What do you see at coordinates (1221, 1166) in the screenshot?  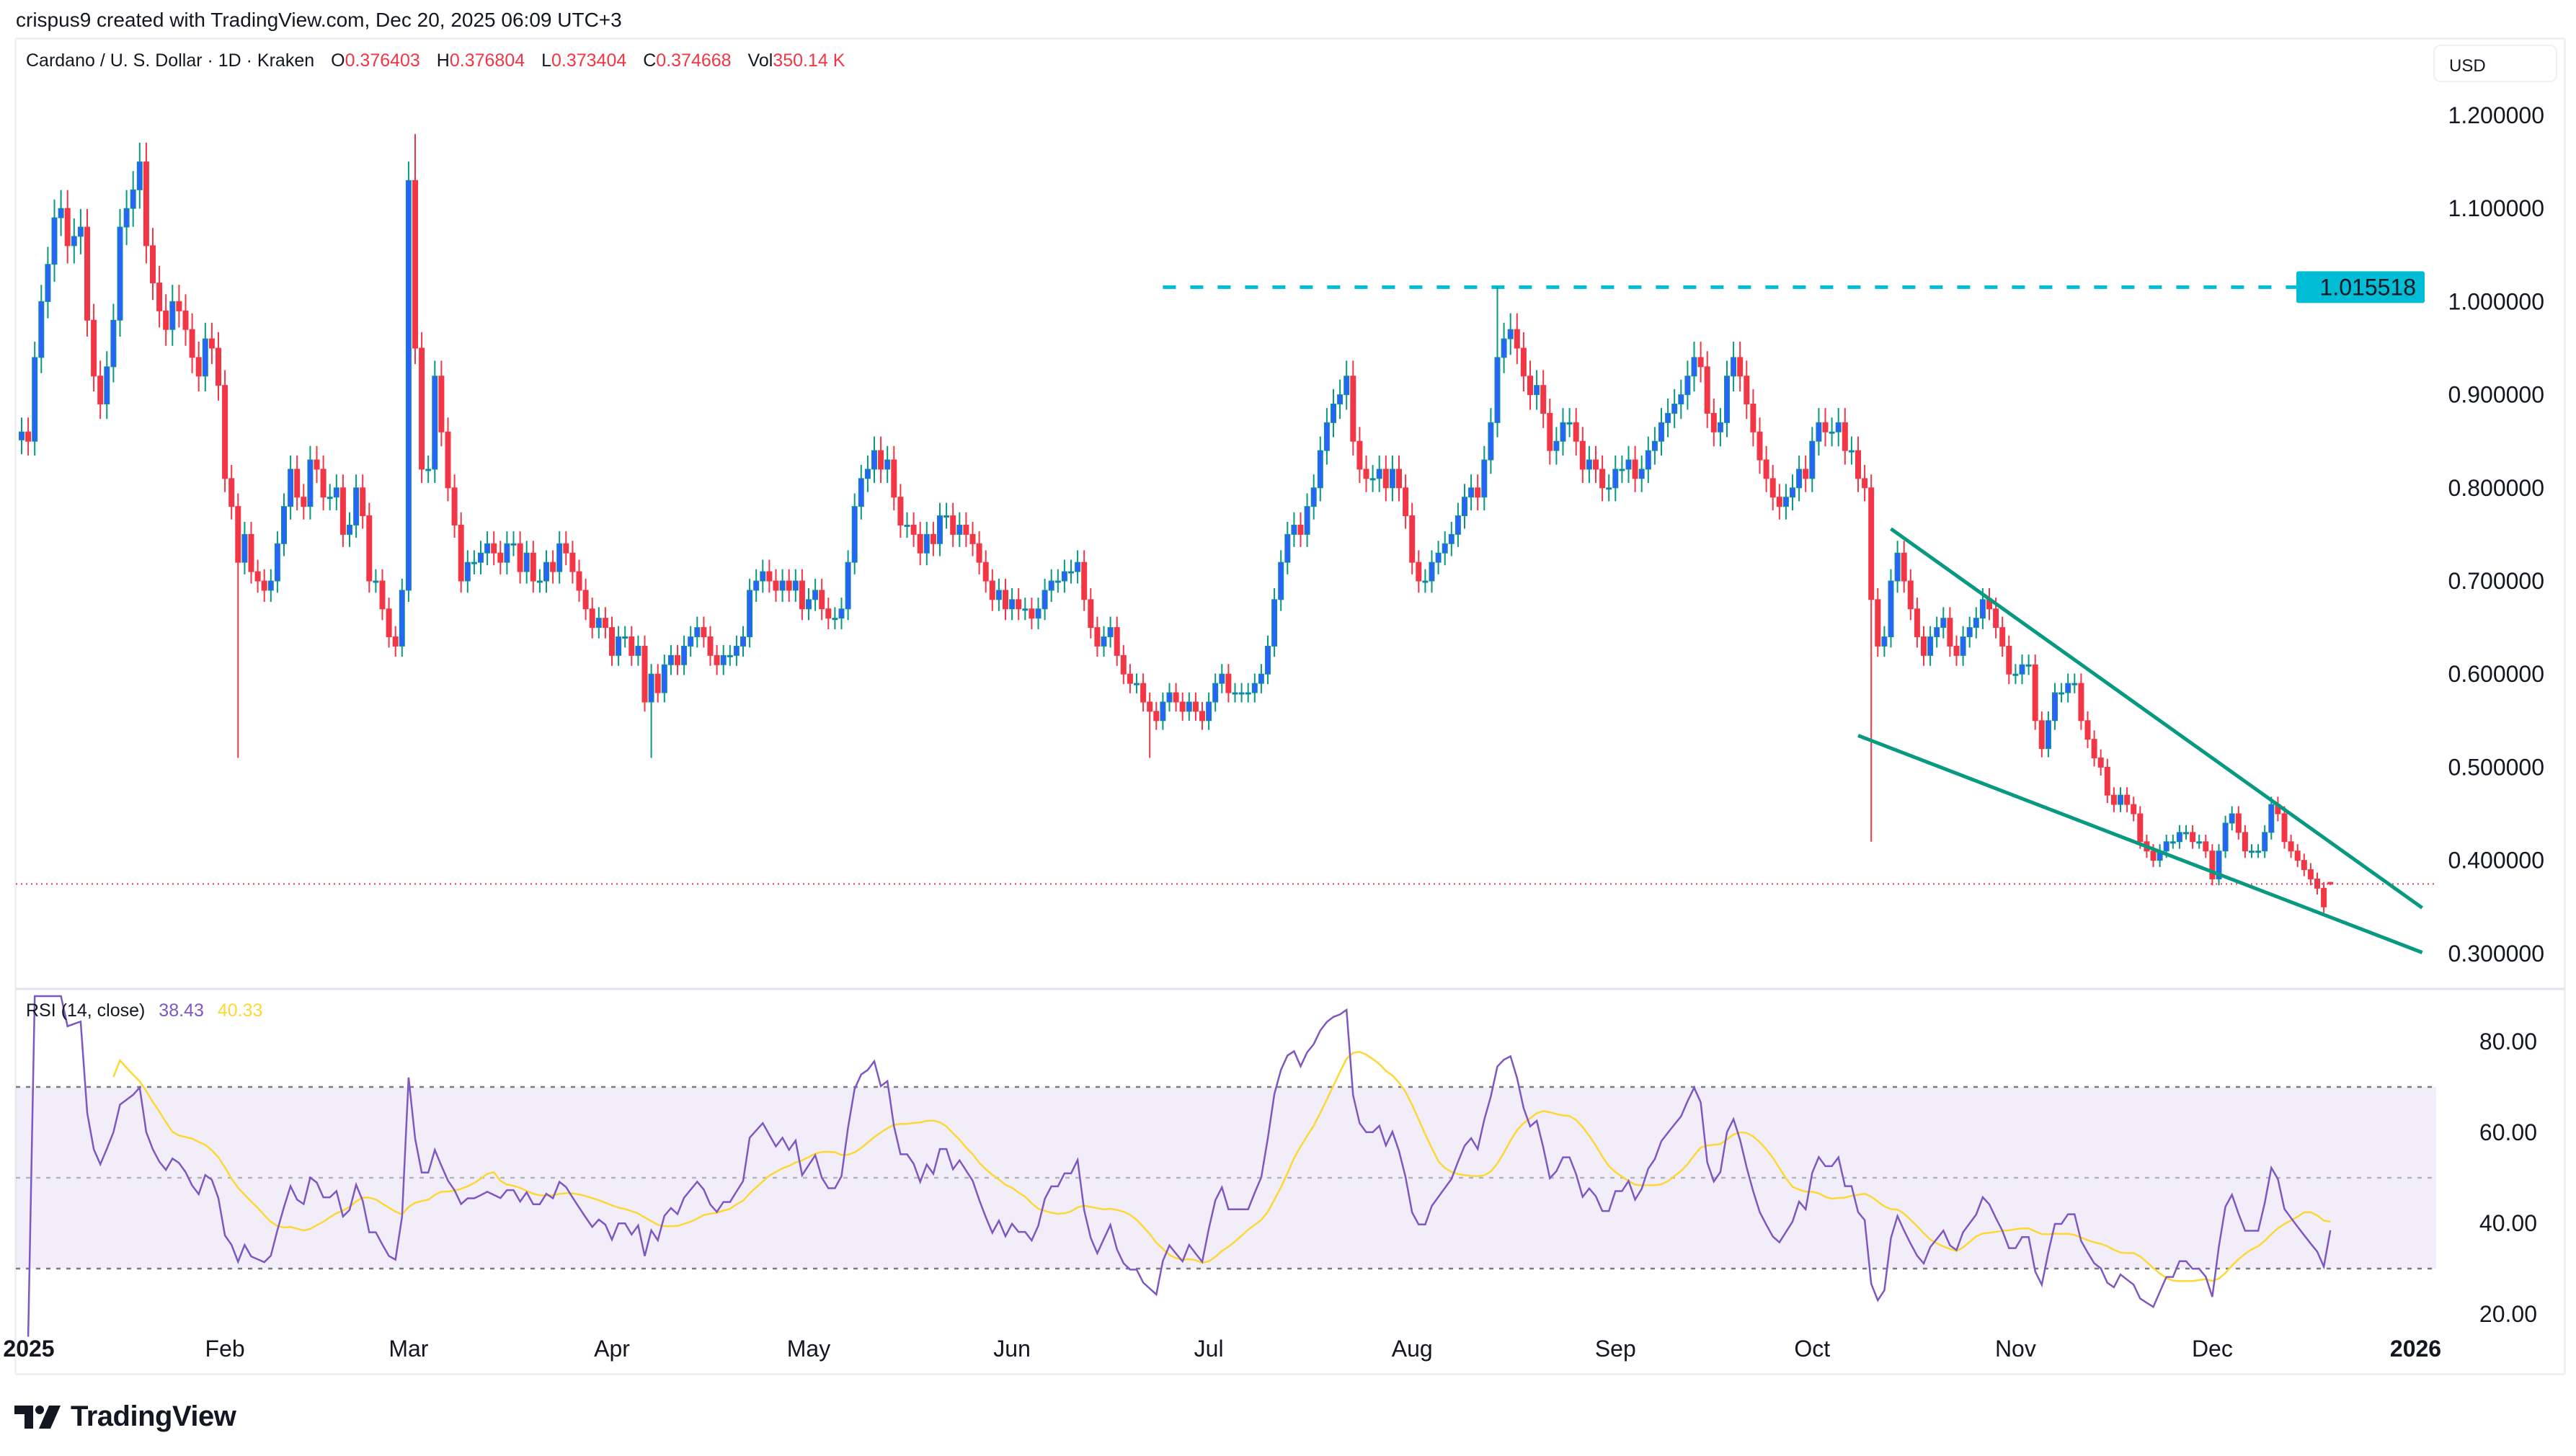 I see `rsi-ma-line` at bounding box center [1221, 1166].